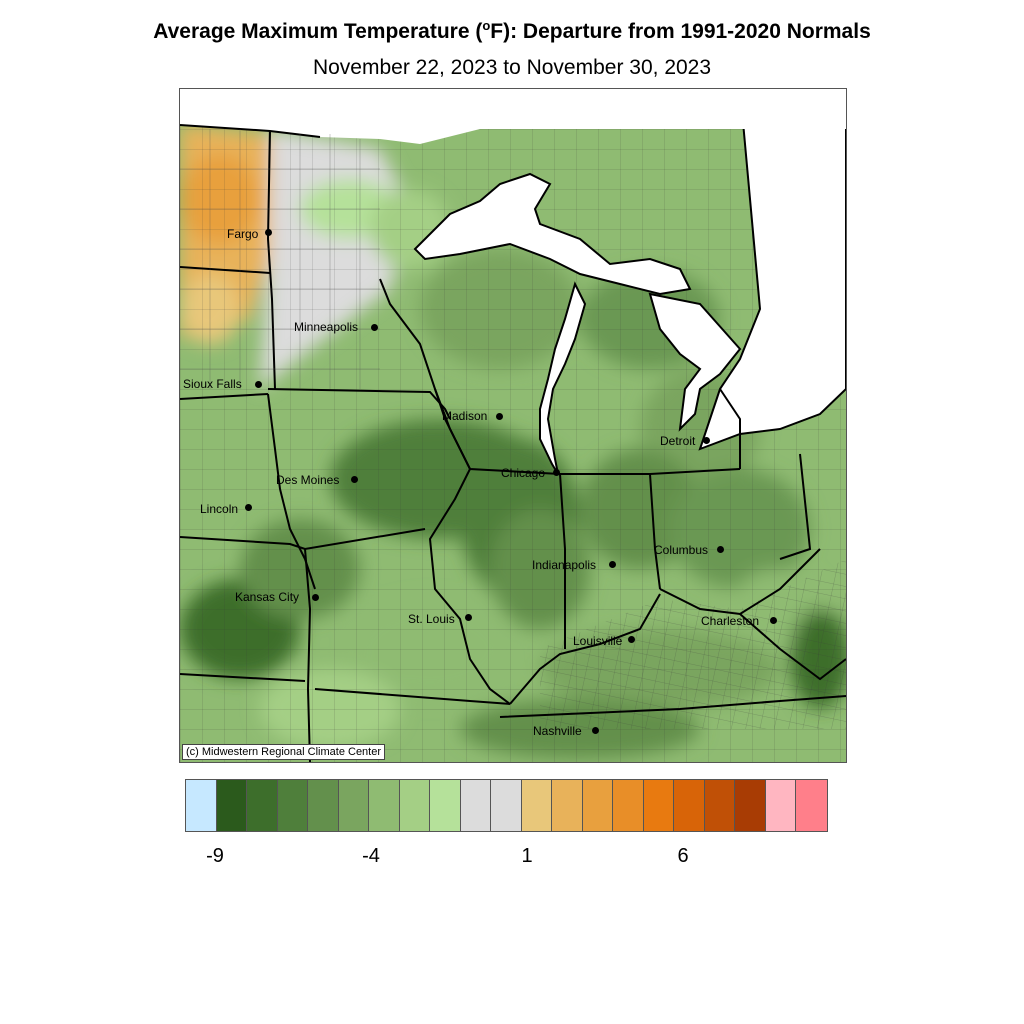 The image size is (1024, 1024). Describe the element at coordinates (468, 617) in the screenshot. I see `city-dot-st-louis` at that location.